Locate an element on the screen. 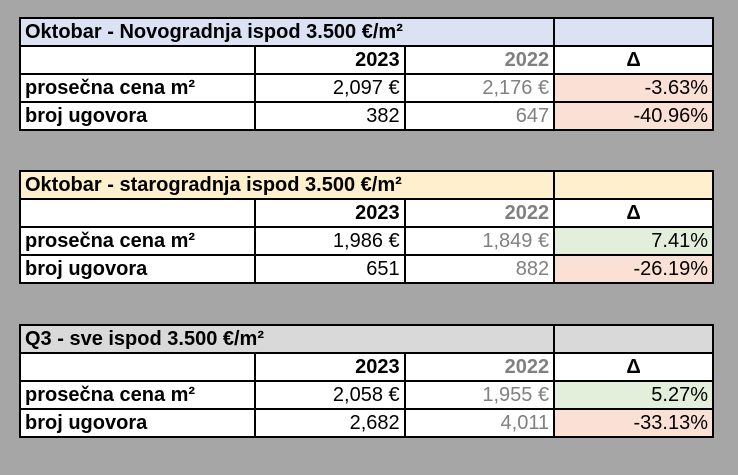  value-previous: 4,011 is located at coordinates (479, 423).